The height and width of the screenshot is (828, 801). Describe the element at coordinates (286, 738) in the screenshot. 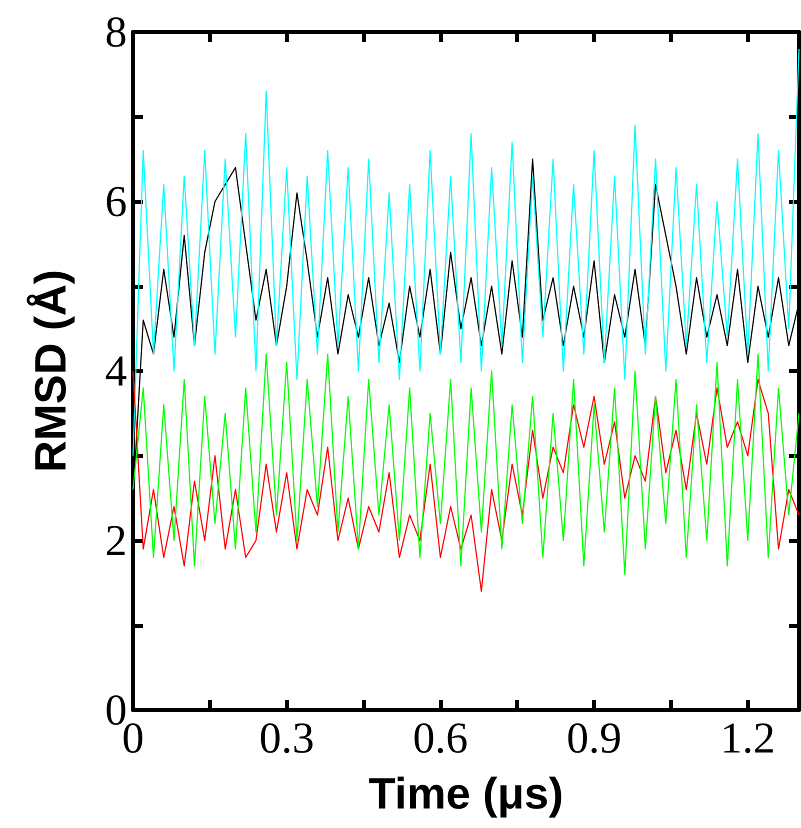

I see `x-tick-label: 0.3` at that location.